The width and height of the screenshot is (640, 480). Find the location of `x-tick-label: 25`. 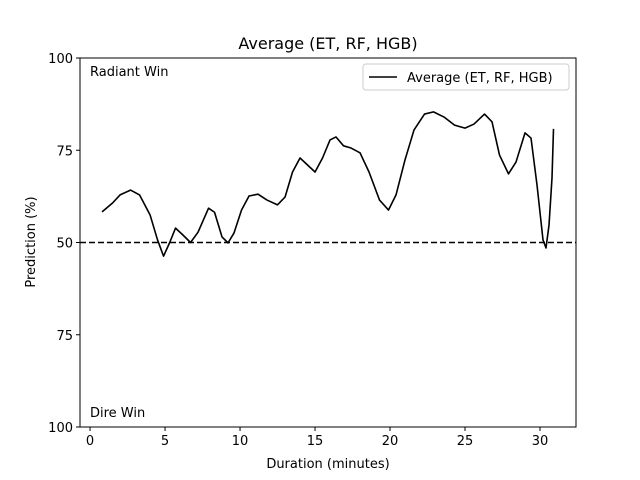

x-tick-label: 25 is located at coordinates (465, 441).